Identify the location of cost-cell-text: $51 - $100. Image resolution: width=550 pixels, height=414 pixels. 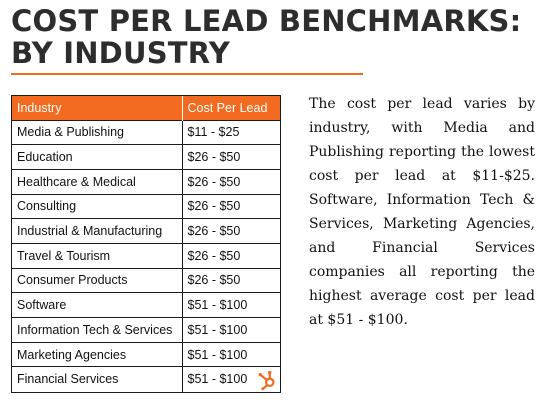
(217, 379).